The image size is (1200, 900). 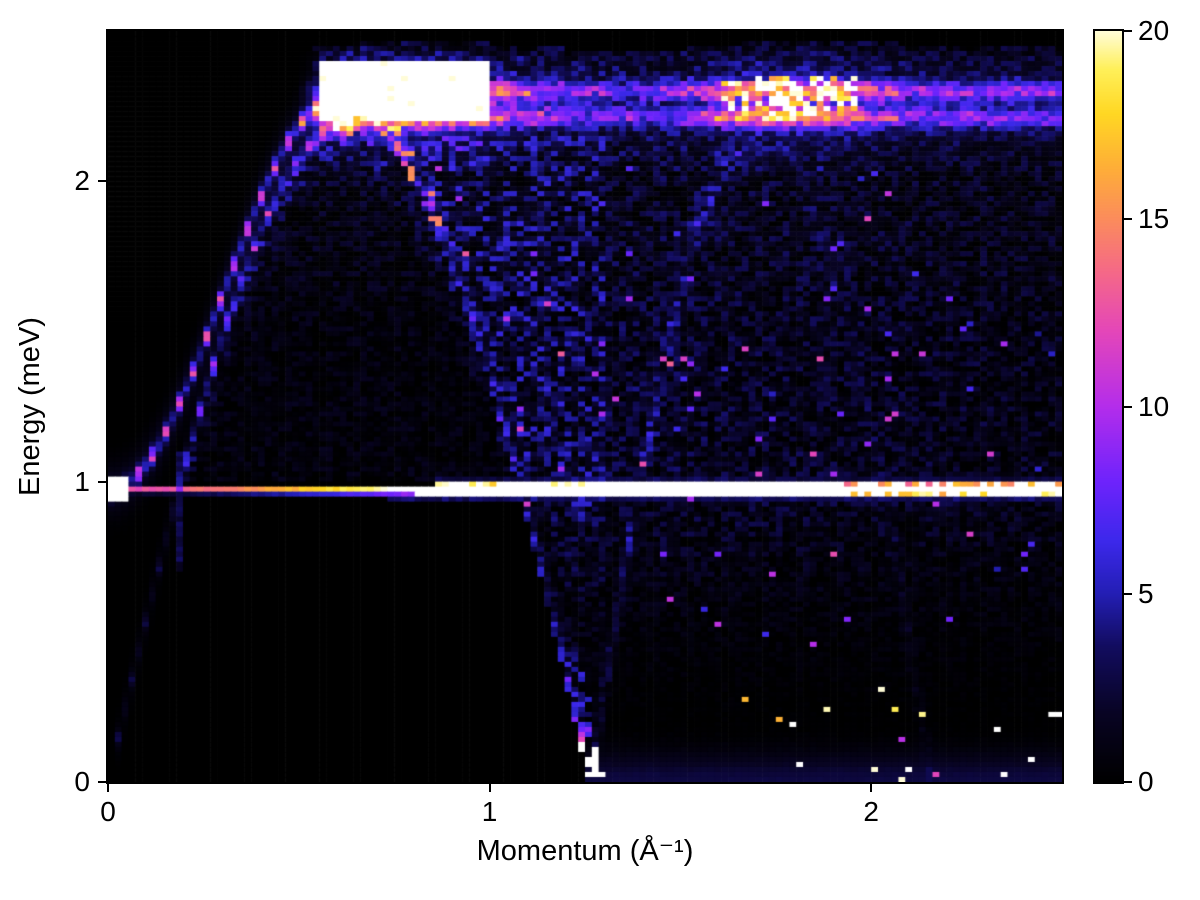 I want to click on x-tick-label: 2, so click(x=871, y=811).